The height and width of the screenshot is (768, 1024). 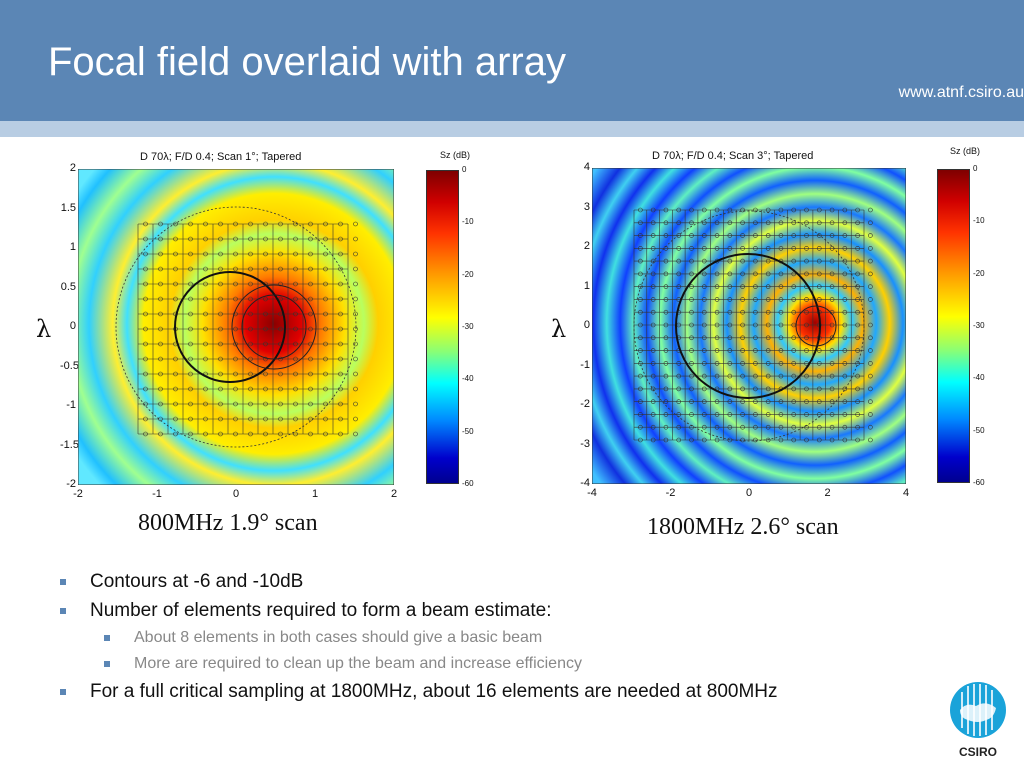 I want to click on plot-2-xtick-label: 4, so click(x=906, y=493).